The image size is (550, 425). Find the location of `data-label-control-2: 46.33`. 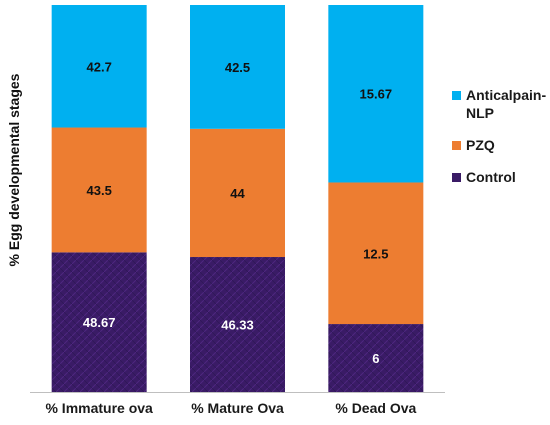

data-label-control-2: 46.33 is located at coordinates (237, 325).